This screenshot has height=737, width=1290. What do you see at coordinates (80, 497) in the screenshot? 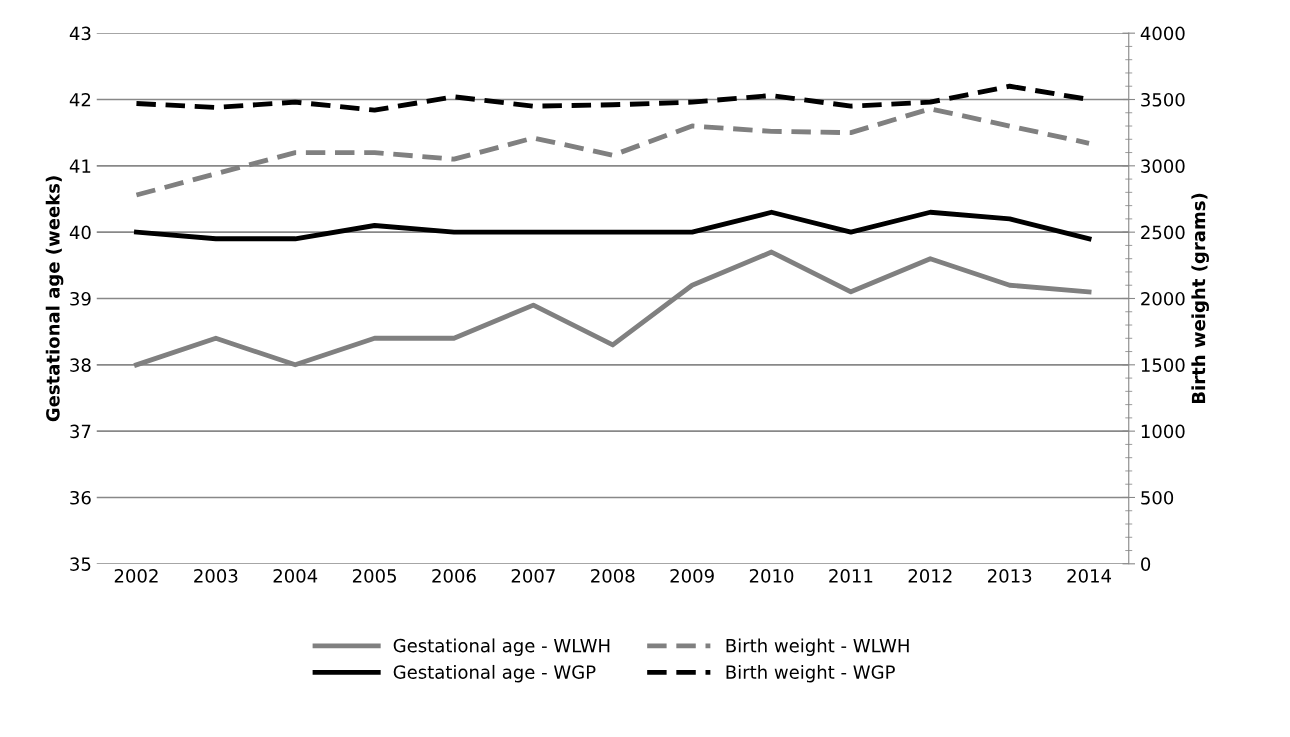
I see `y-tick-label: 36` at bounding box center [80, 497].